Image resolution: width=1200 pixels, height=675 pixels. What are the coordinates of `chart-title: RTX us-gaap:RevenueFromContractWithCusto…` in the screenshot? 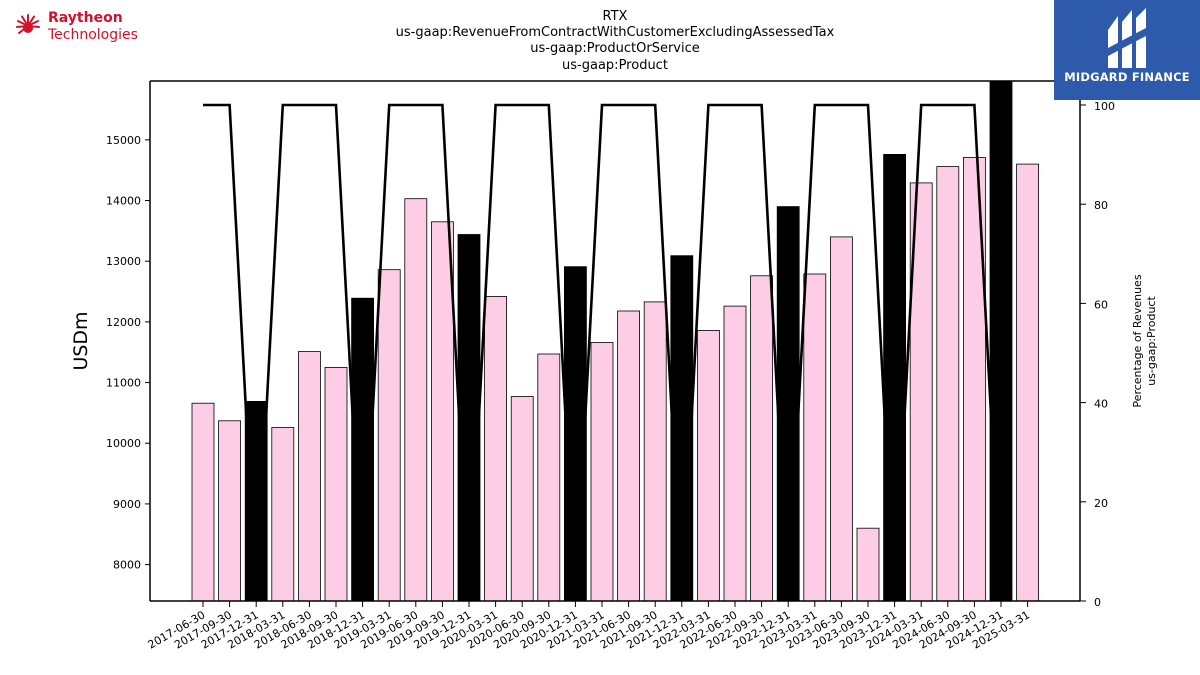 It's located at (615, 41).